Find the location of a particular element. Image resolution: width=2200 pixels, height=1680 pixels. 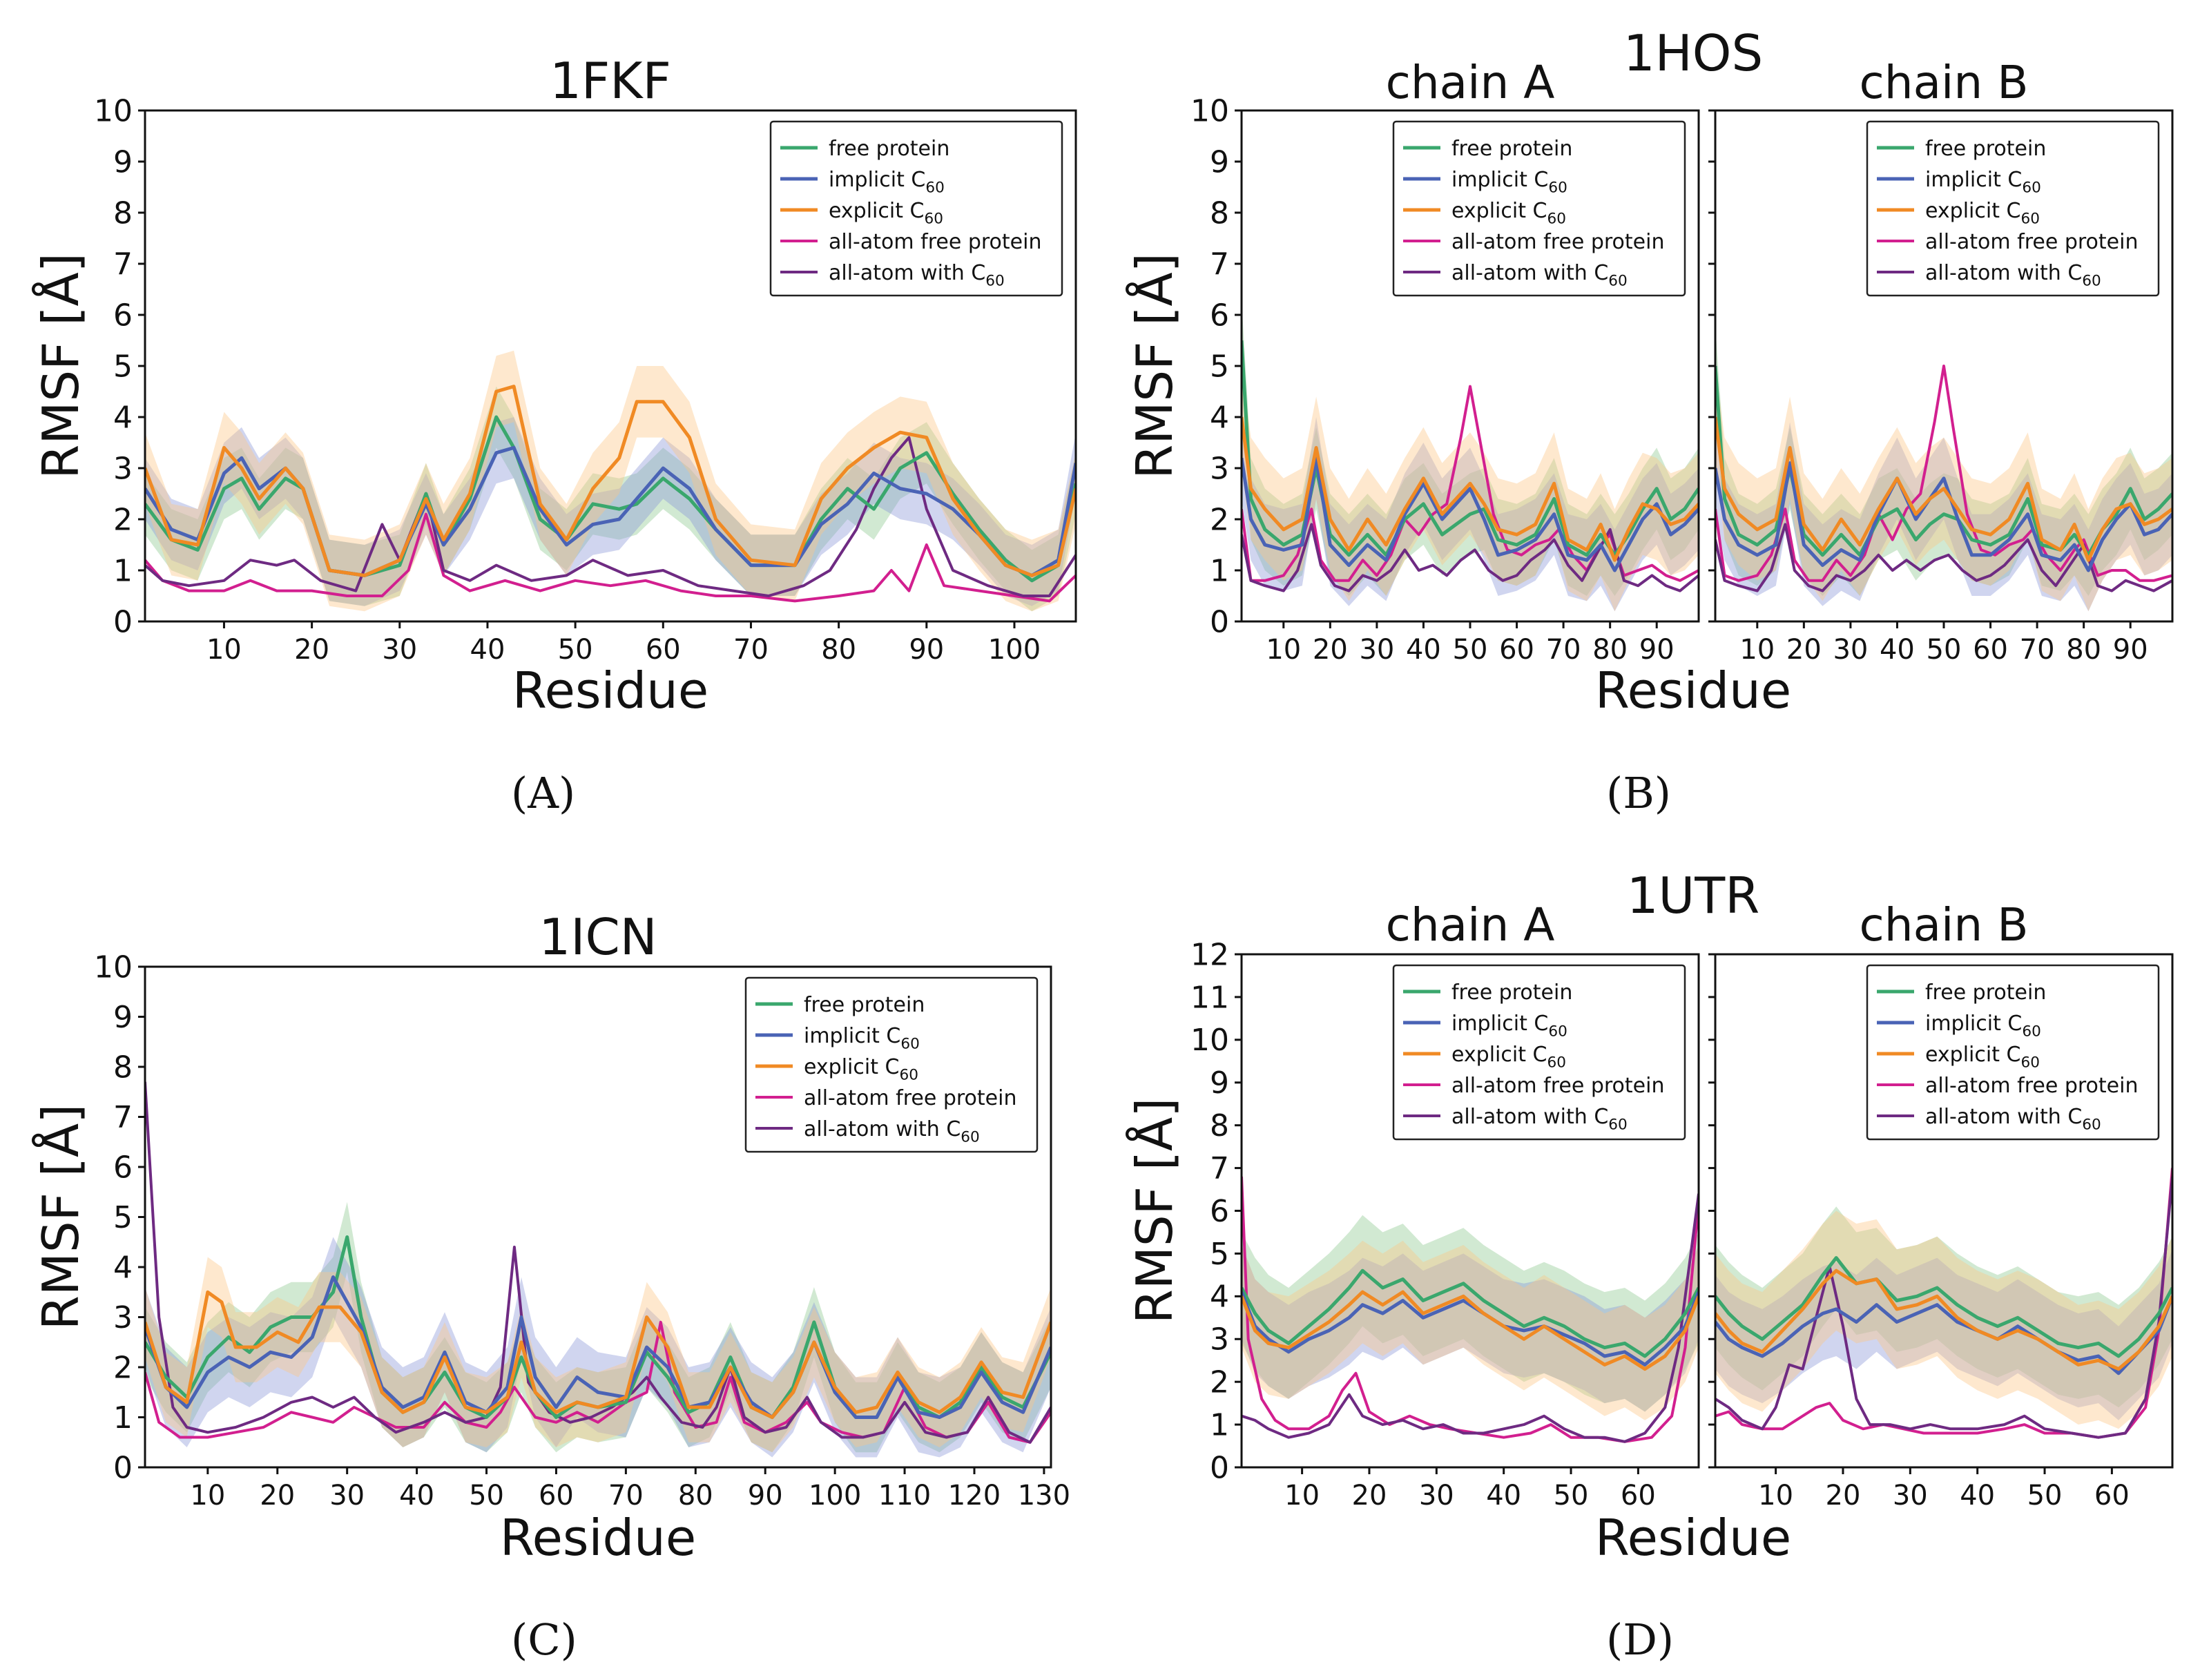

chart-1icn-ytick-label: 0 is located at coordinates (123, 1467).